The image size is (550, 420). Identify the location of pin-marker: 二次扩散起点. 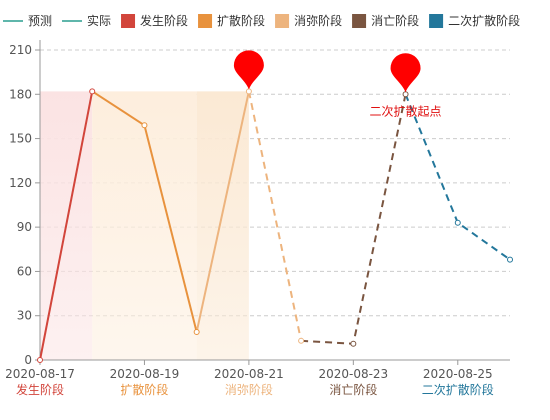
(406, 85).